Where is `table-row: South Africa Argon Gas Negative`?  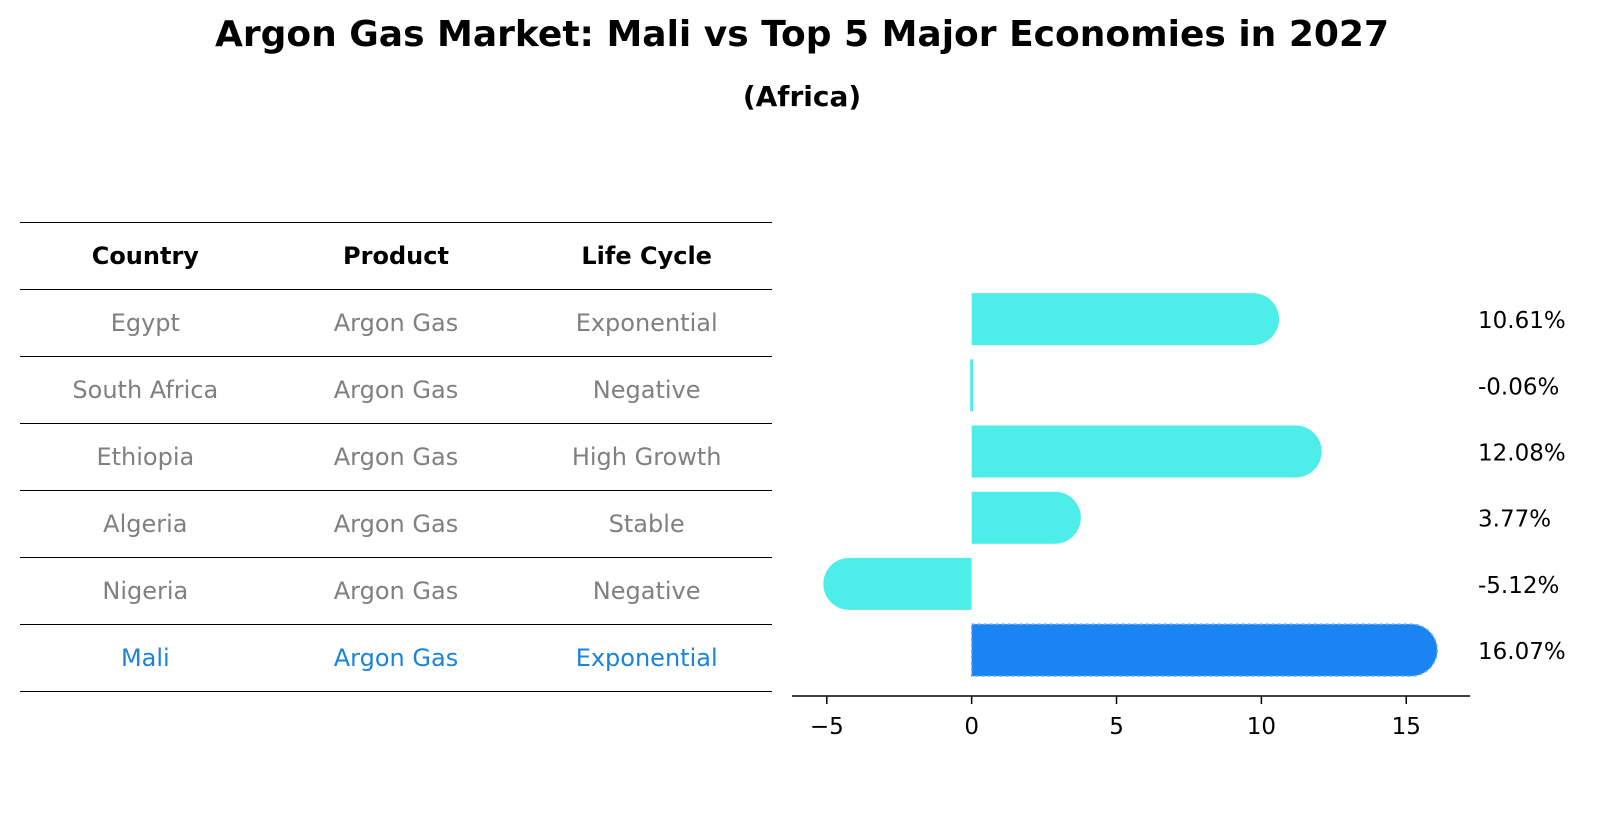 table-row: South Africa Argon Gas Negative is located at coordinates (396, 390).